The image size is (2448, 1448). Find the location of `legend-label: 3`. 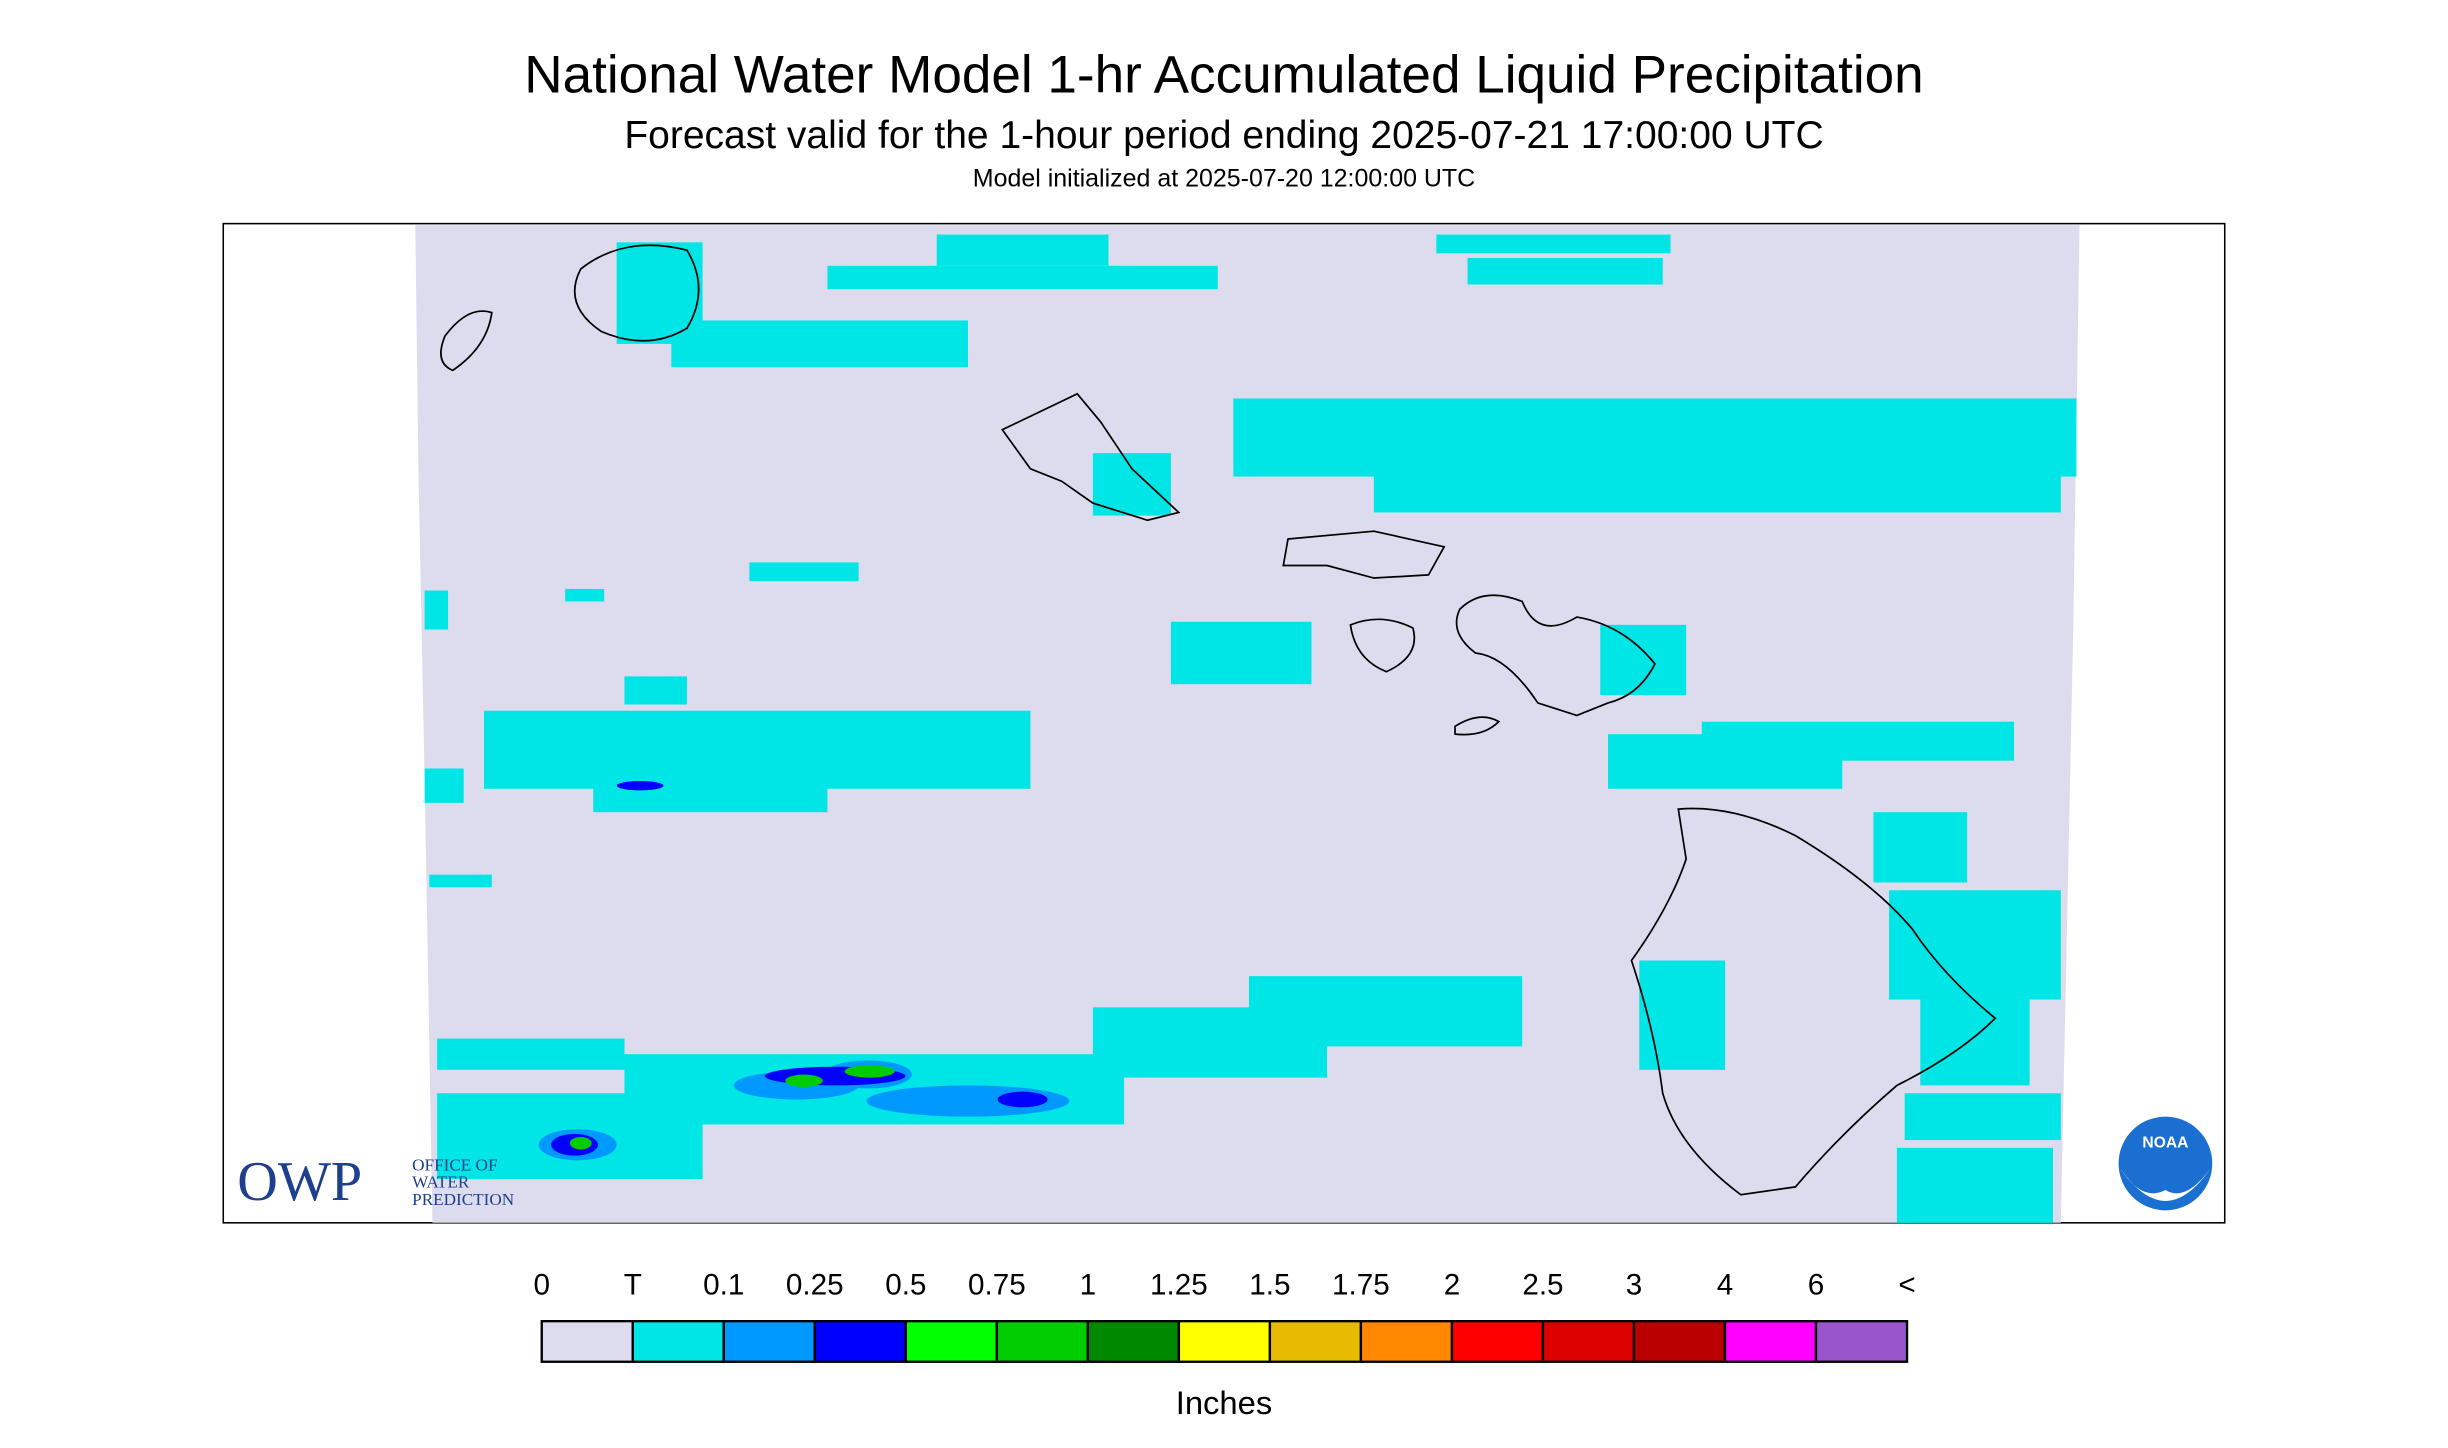

legend-label: 3 is located at coordinates (1634, 1285).